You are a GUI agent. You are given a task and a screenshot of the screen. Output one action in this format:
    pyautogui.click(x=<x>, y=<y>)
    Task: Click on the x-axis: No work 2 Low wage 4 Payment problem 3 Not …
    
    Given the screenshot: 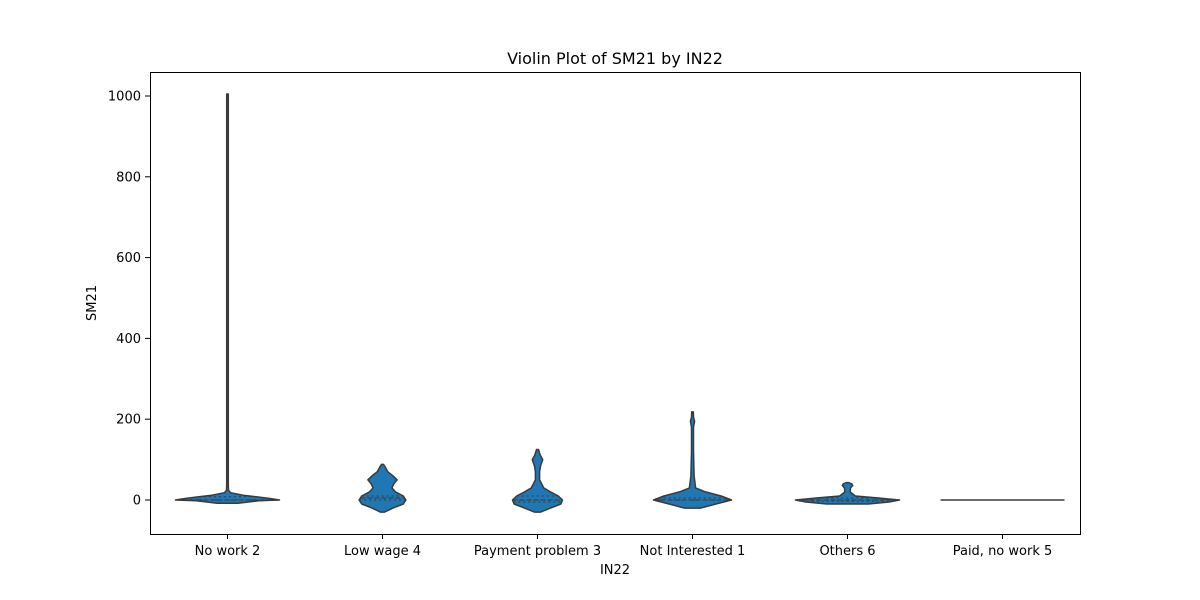 What is the action you would take?
    pyautogui.click(x=624, y=546)
    